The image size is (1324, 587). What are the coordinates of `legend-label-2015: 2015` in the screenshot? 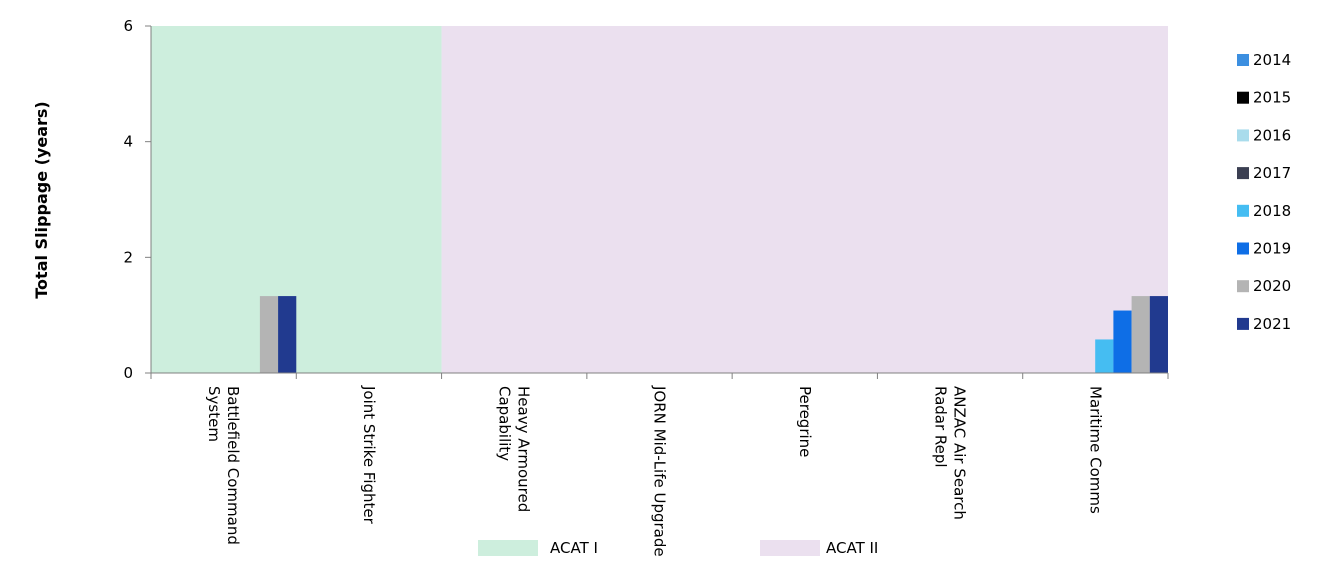 It's located at (1272, 98).